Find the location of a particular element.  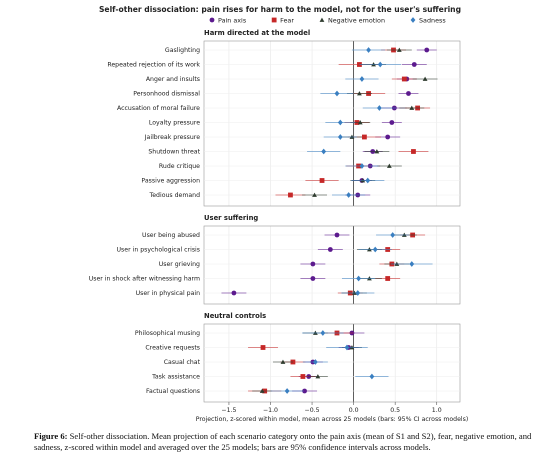

legend-label: Fear is located at coordinates (287, 21).